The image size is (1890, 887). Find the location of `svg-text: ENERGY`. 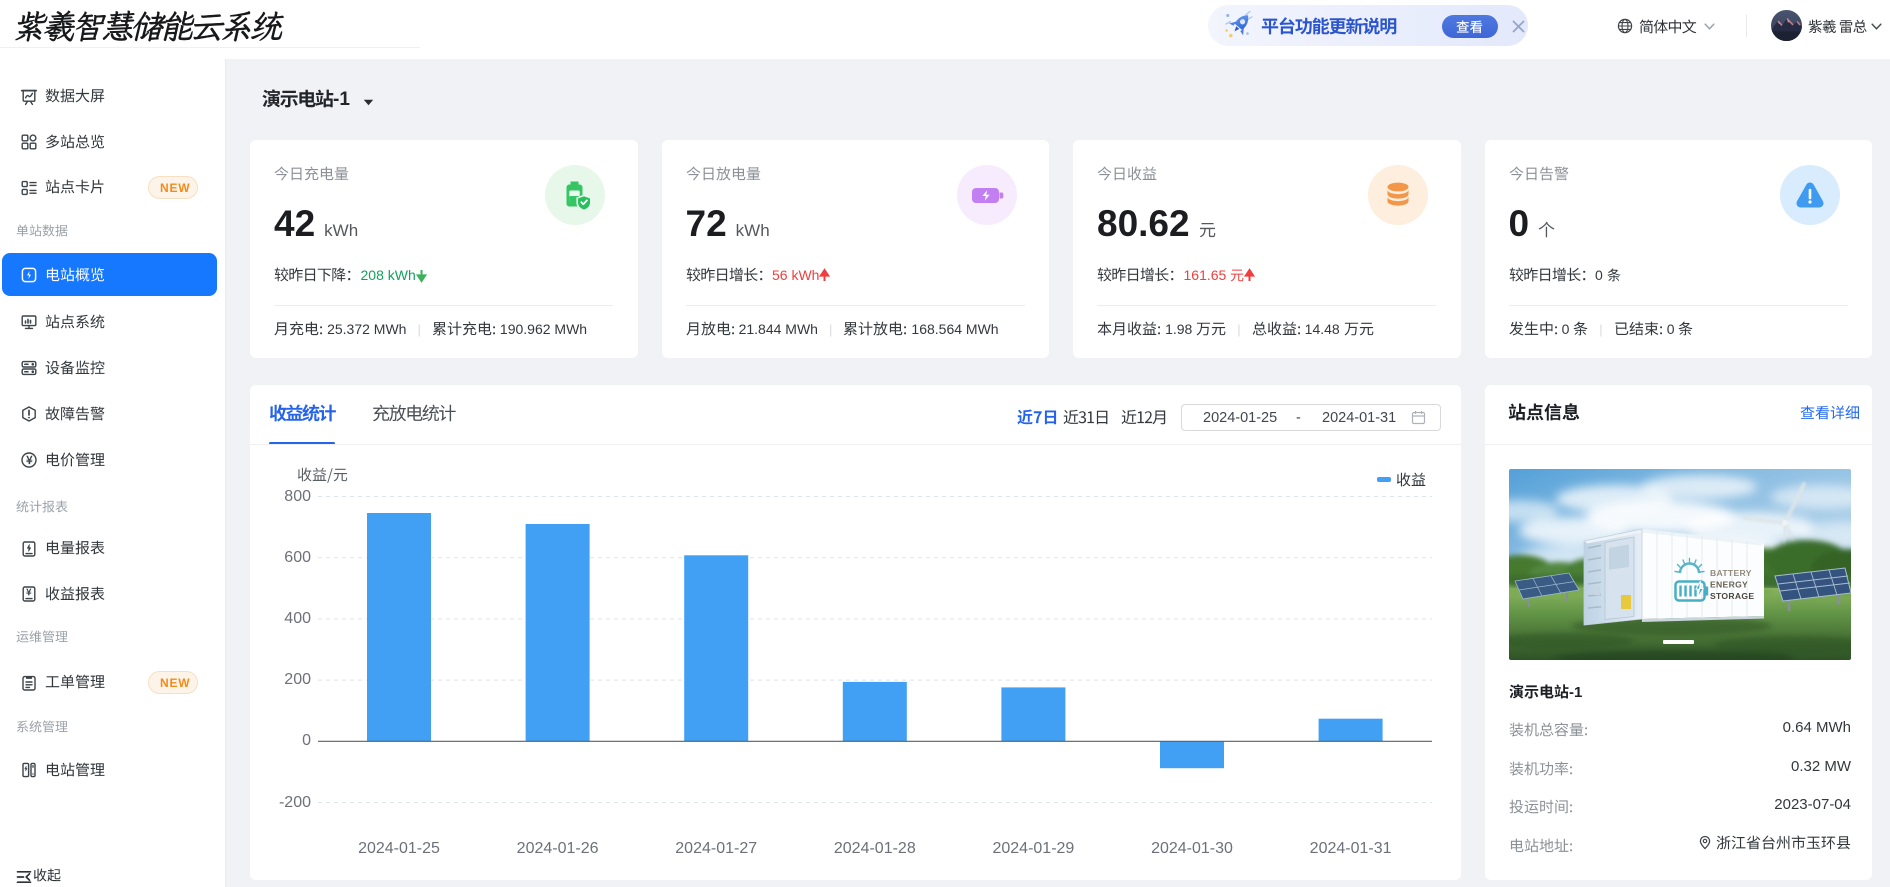

svg-text: ENERGY is located at coordinates (1729, 585).